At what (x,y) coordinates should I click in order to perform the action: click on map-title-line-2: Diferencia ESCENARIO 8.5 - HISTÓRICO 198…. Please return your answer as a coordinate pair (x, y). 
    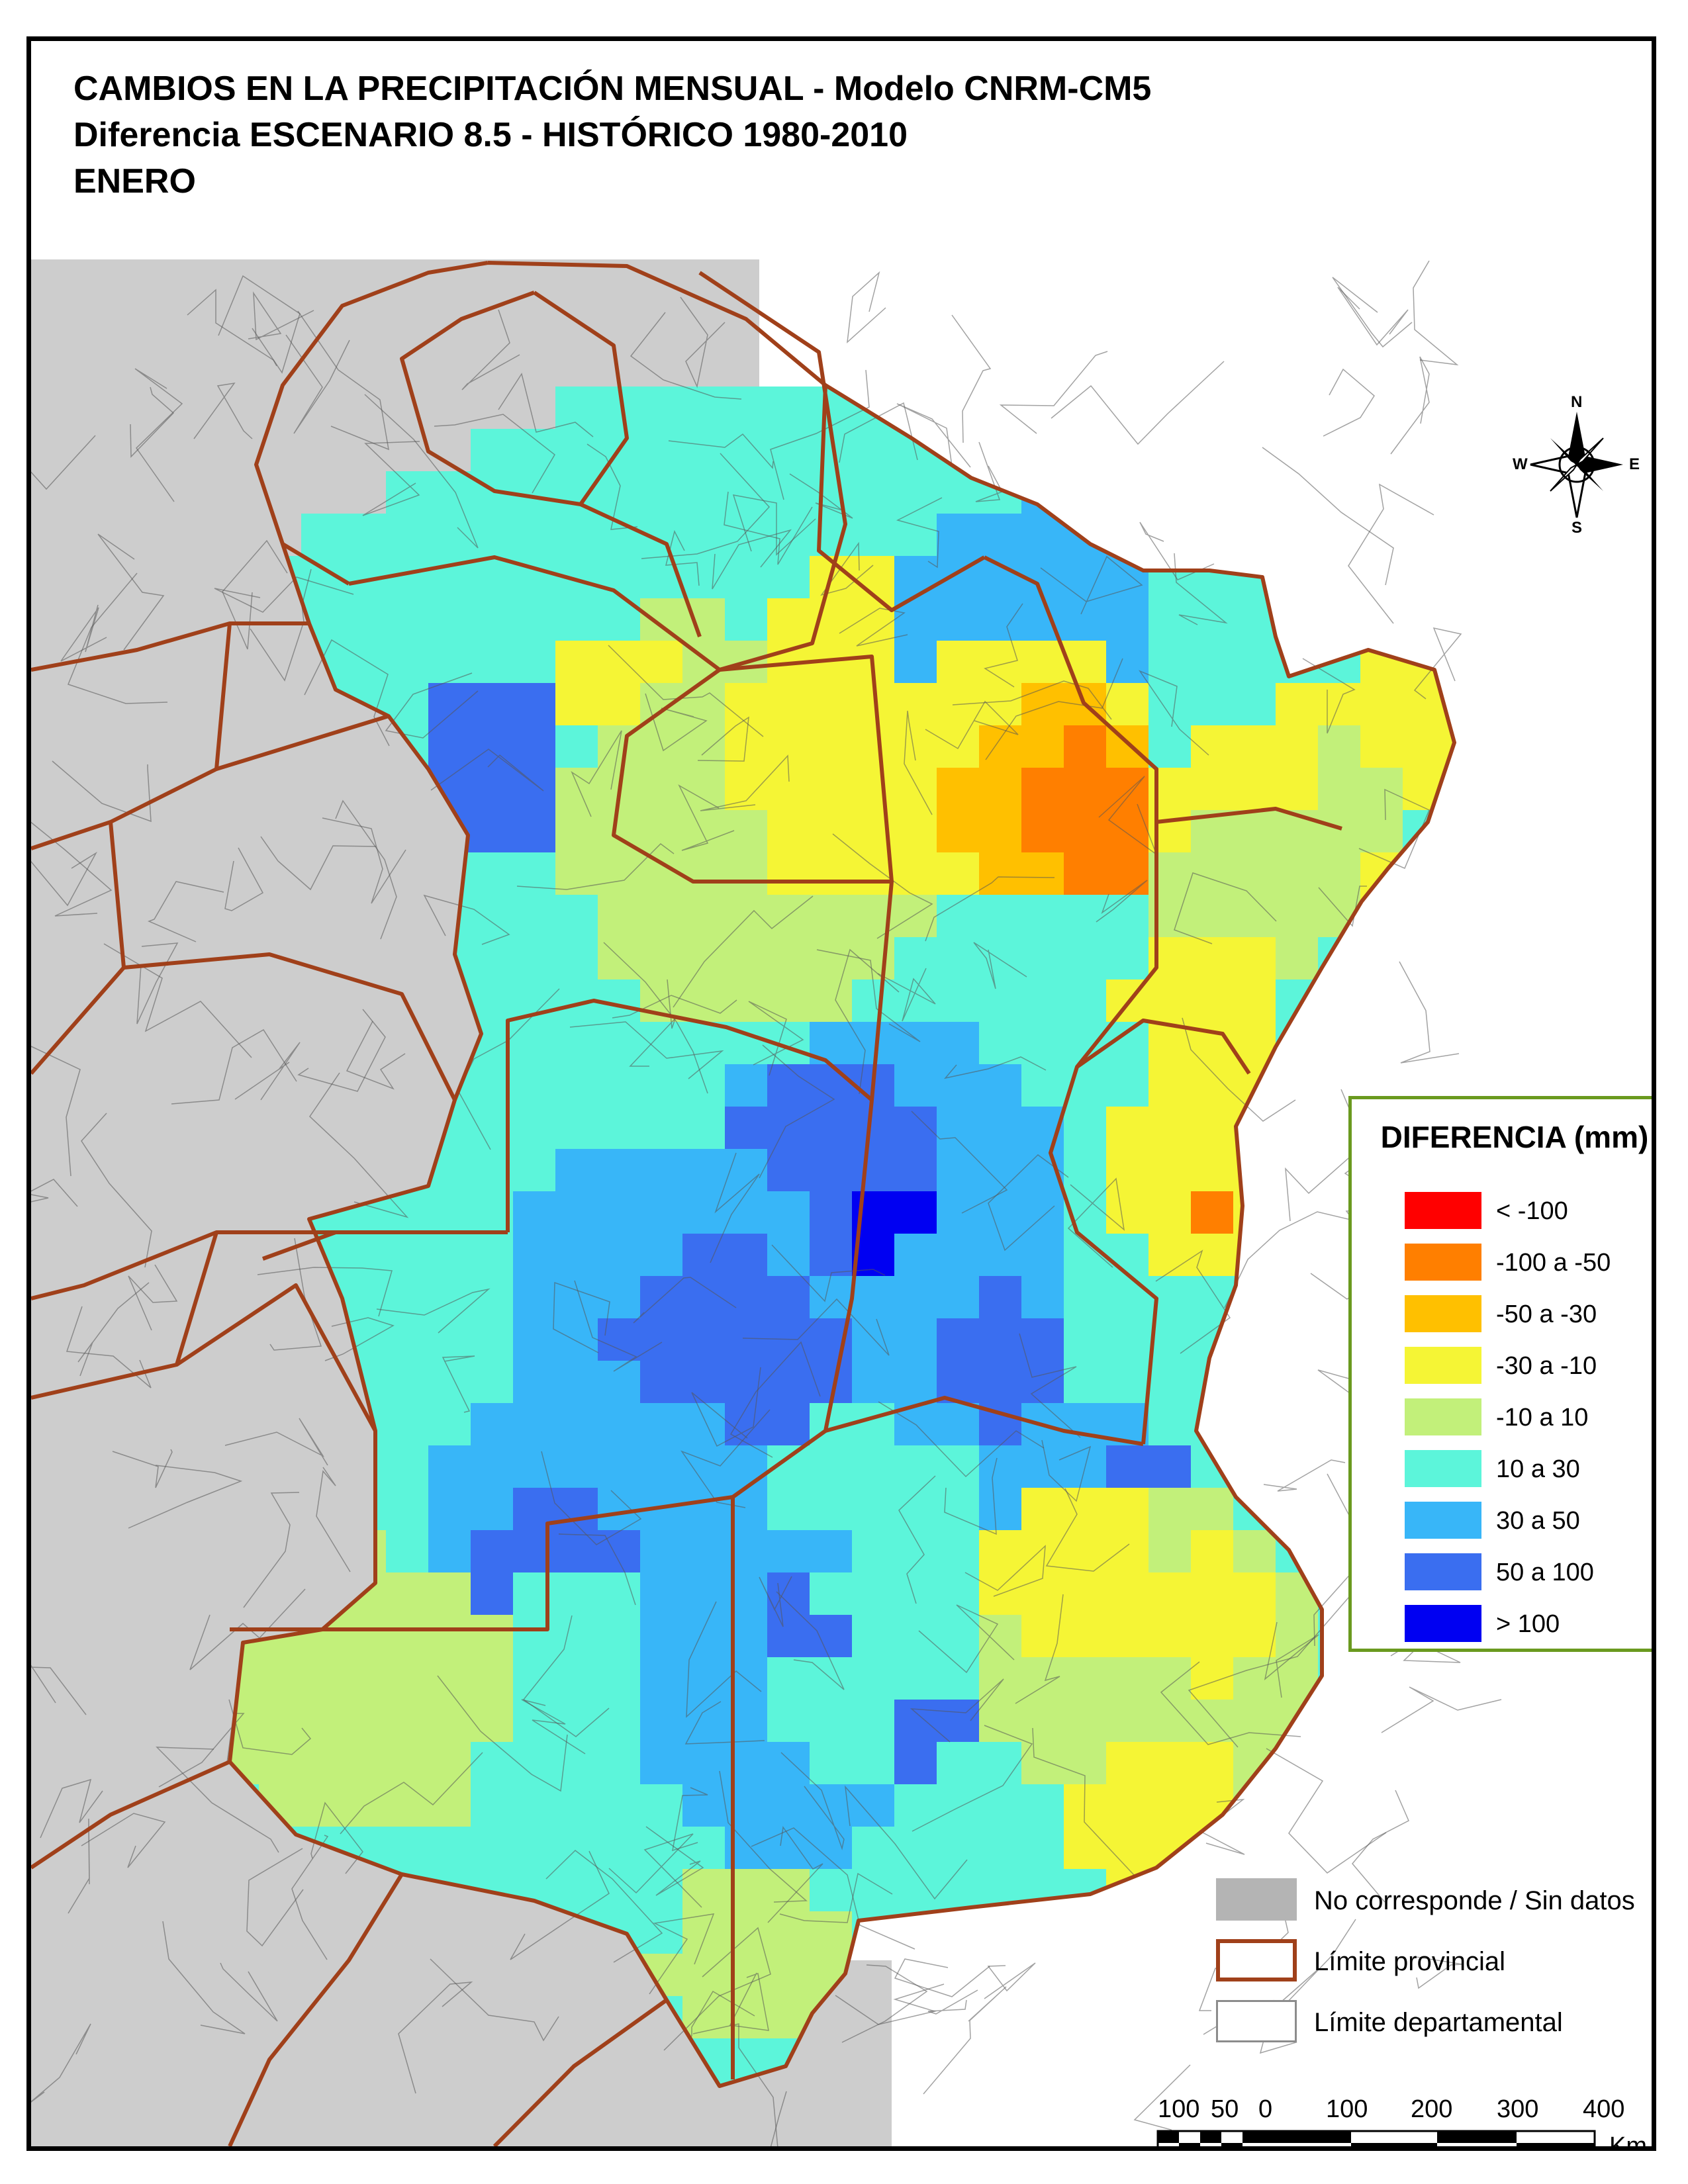
    Looking at the image, I should click on (490, 135).